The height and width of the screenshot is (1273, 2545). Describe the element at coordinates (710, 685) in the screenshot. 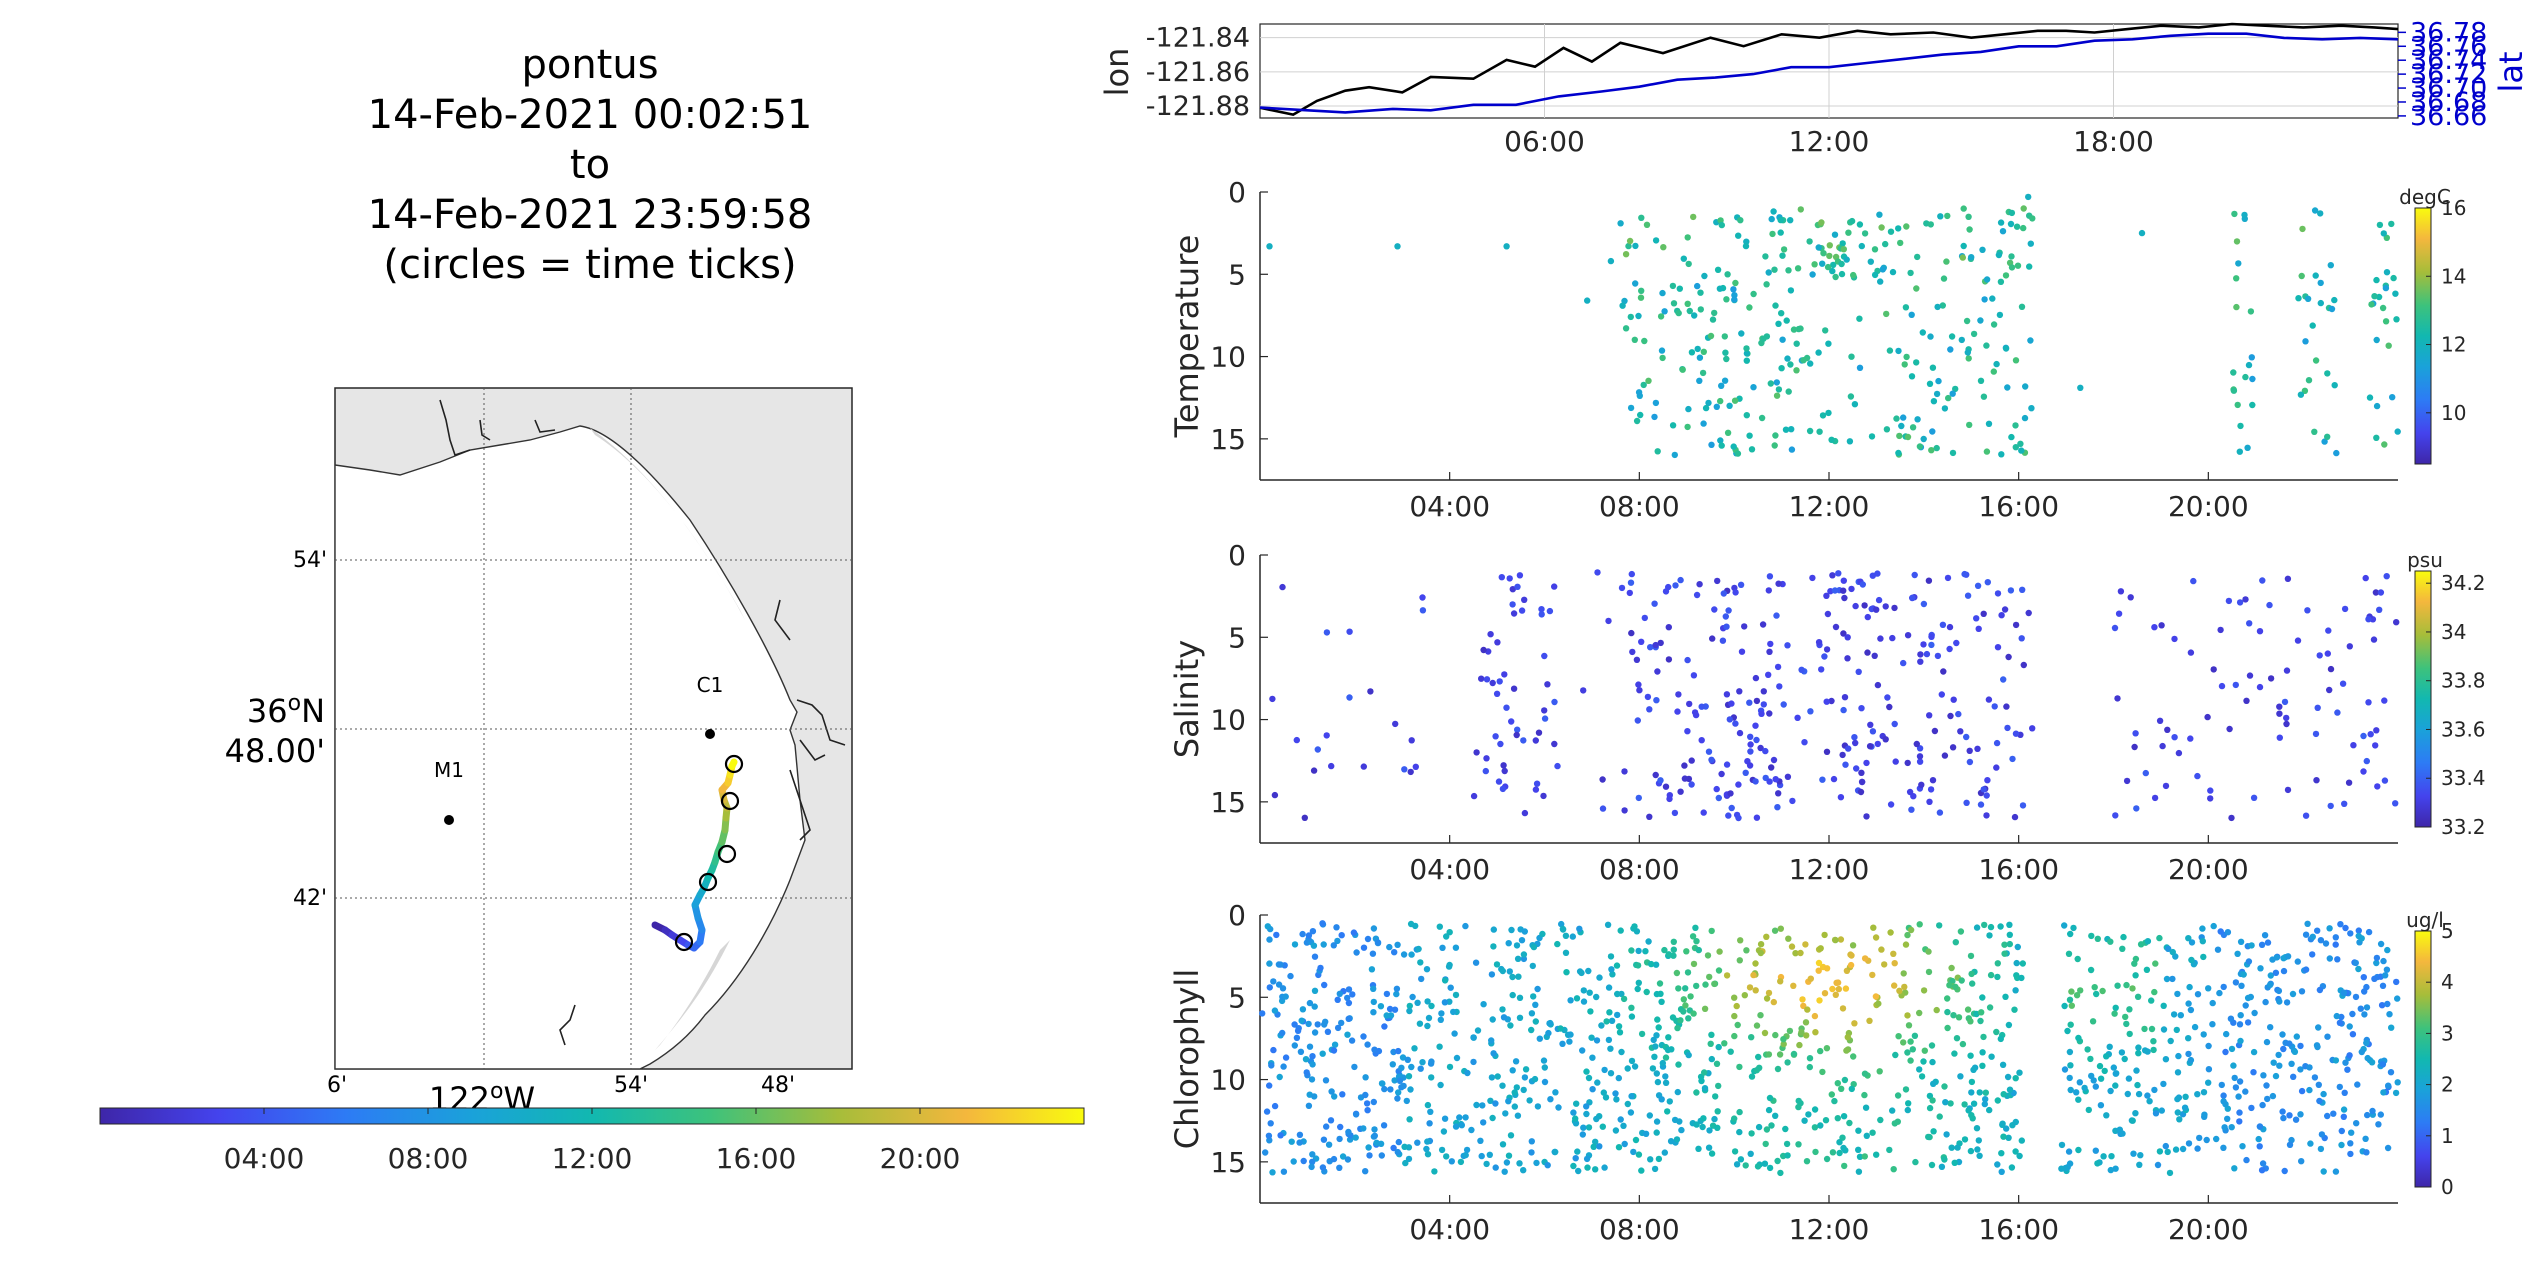

I see `station-c1-label: C1` at that location.